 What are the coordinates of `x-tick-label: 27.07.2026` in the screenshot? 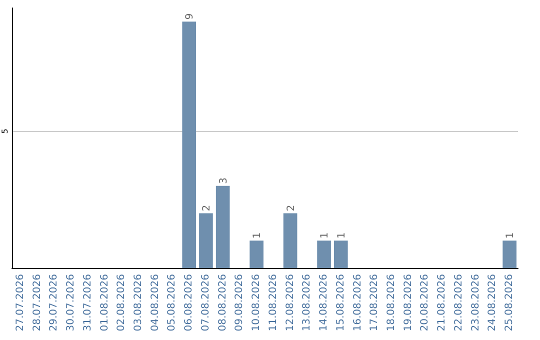 It's located at (20, 303).